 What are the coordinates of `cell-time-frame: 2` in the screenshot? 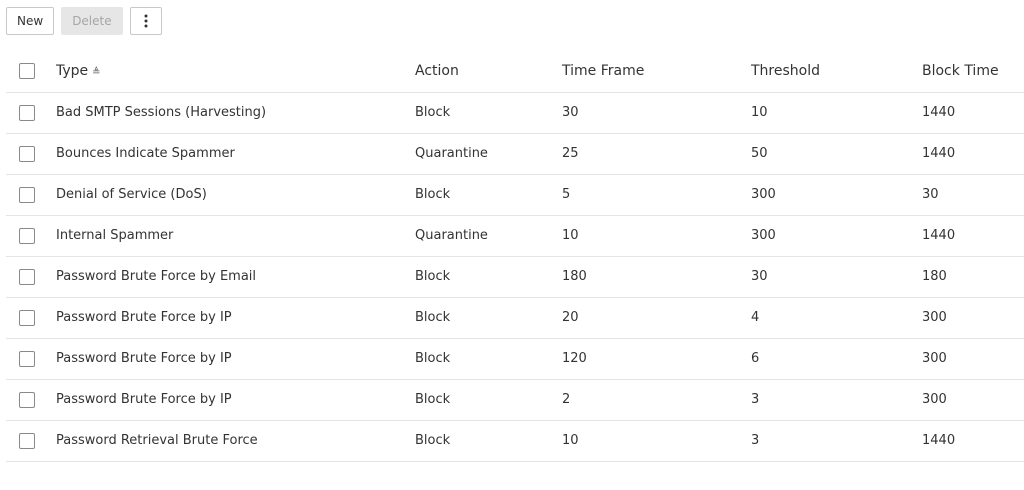 It's located at (566, 399).